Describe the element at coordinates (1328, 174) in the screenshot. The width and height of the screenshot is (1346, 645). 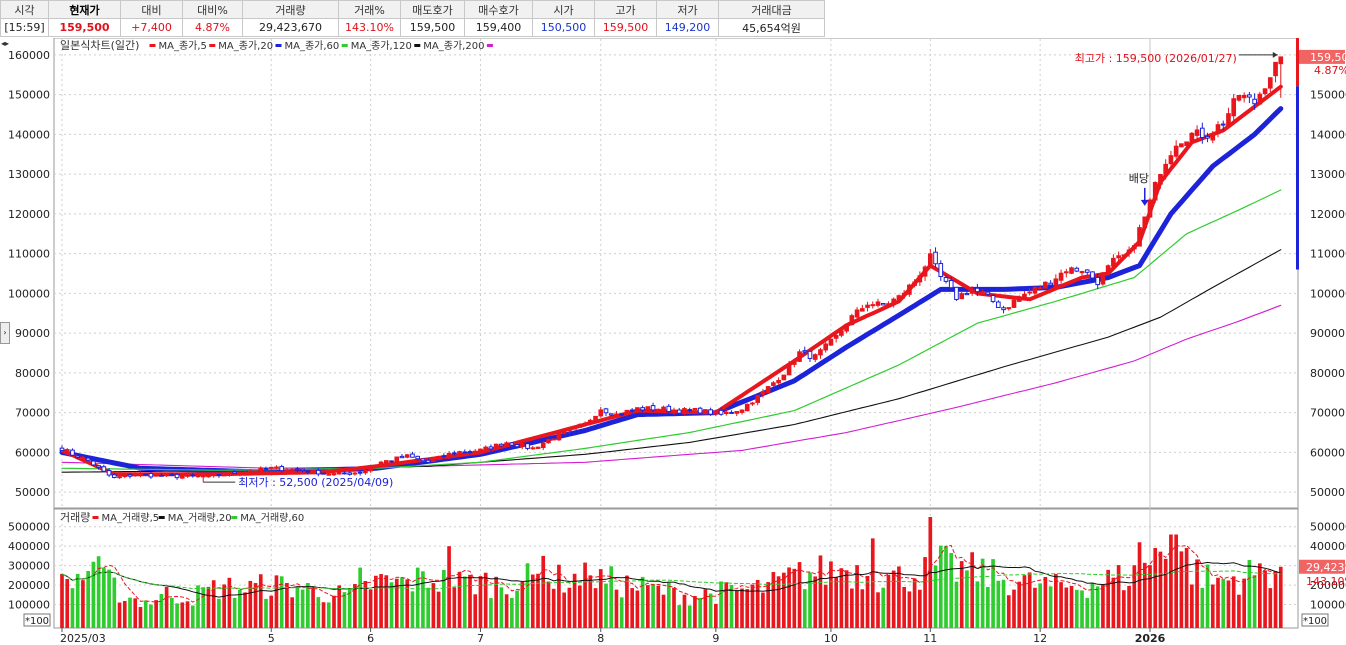
I see `price-tick-right: 130000` at that location.